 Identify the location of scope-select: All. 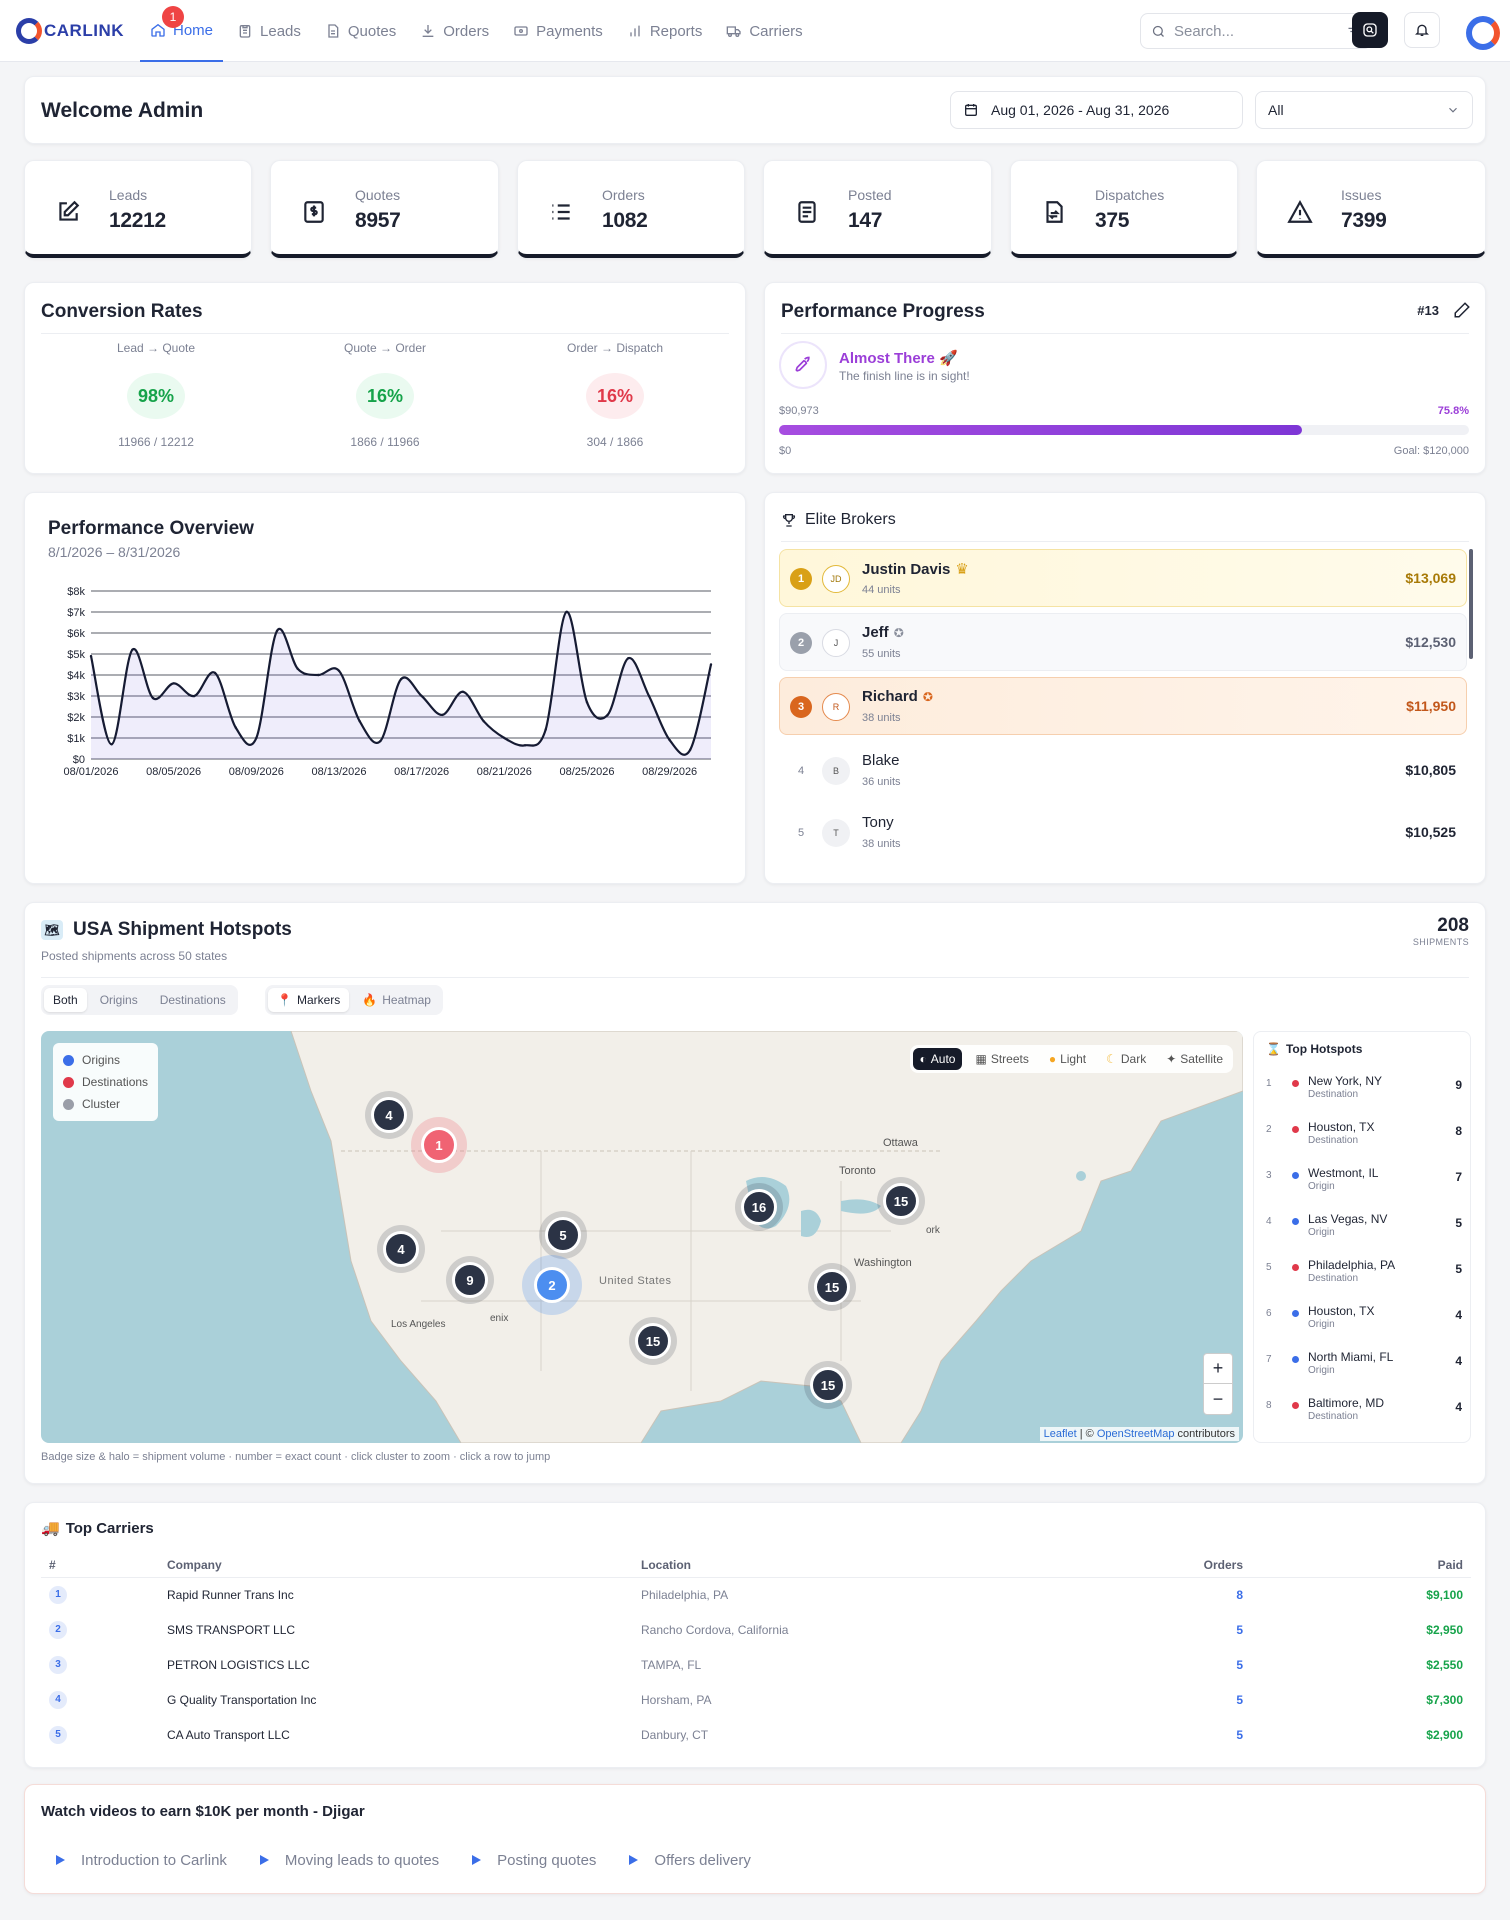
(1364, 110).